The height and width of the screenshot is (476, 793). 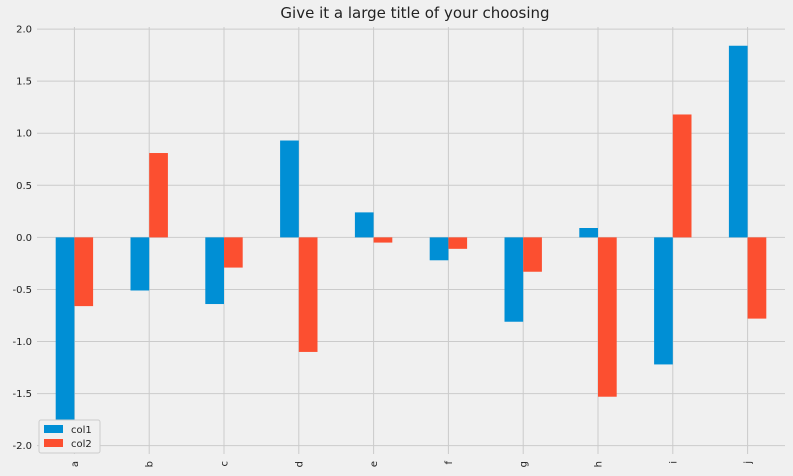 I want to click on chart-title: Give it a large title of your choosing, so click(x=414, y=13).